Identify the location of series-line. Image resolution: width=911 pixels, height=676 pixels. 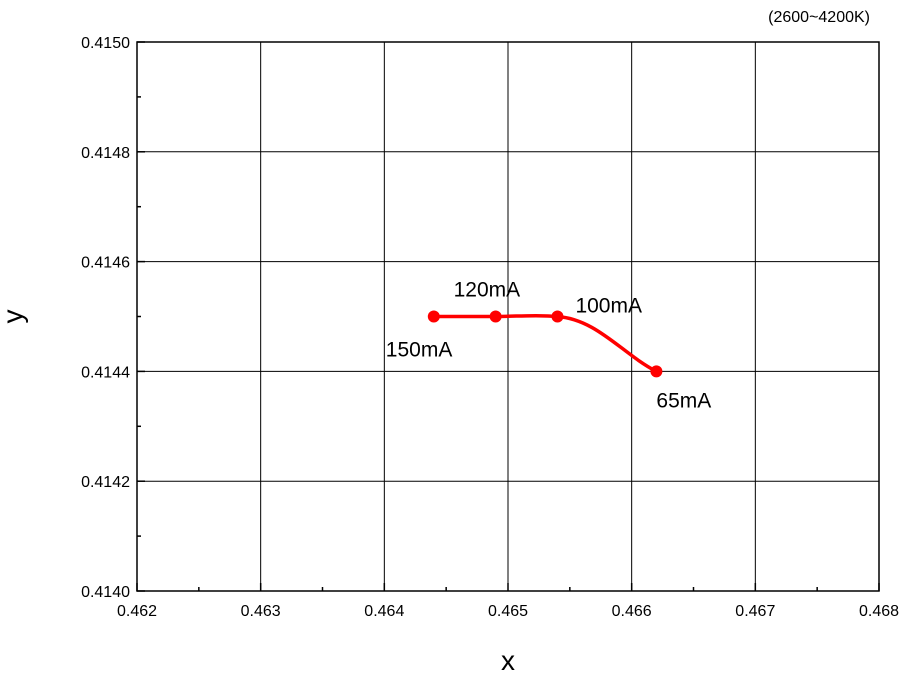
(545, 343).